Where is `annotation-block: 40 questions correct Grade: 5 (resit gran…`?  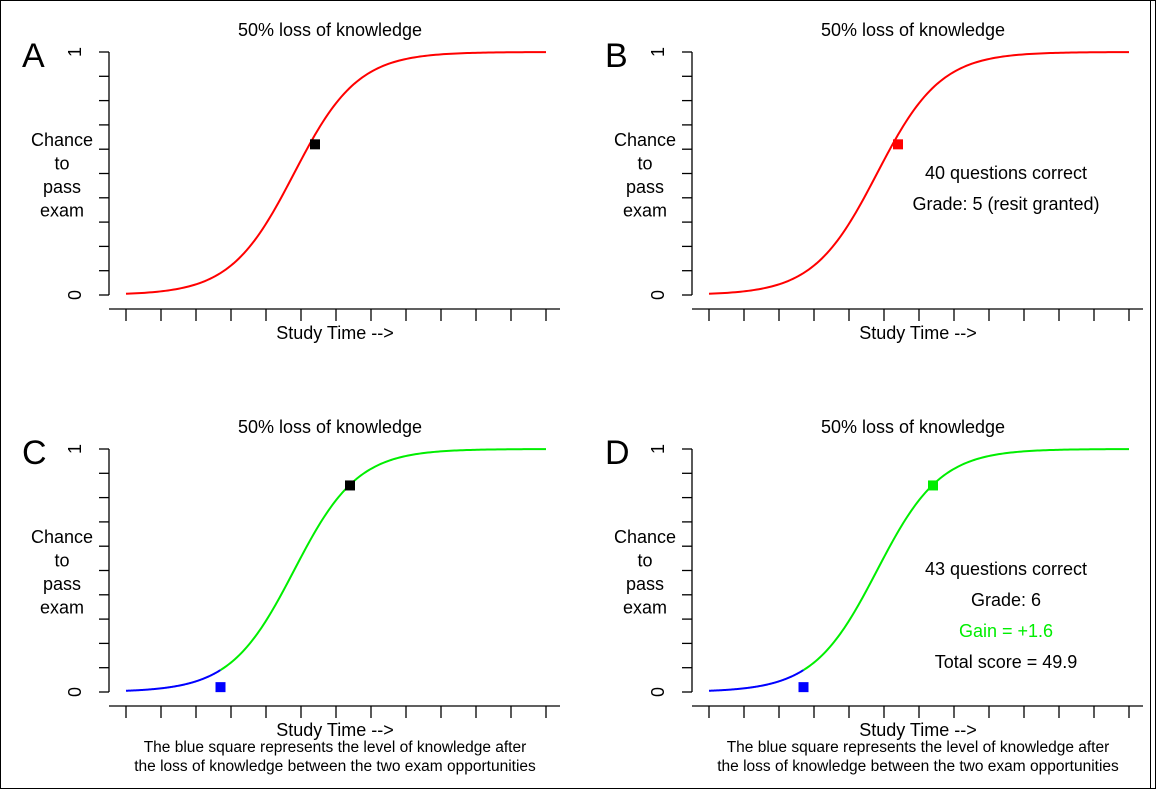 annotation-block: 40 questions correct Grade: 5 (resit gran… is located at coordinates (1005, 188).